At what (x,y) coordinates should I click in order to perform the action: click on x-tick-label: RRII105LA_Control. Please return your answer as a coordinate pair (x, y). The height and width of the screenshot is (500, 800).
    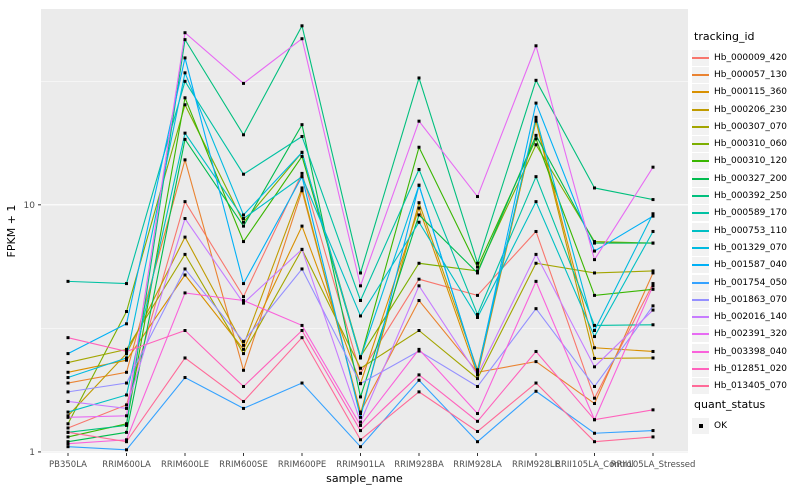
    Looking at the image, I should click on (594, 465).